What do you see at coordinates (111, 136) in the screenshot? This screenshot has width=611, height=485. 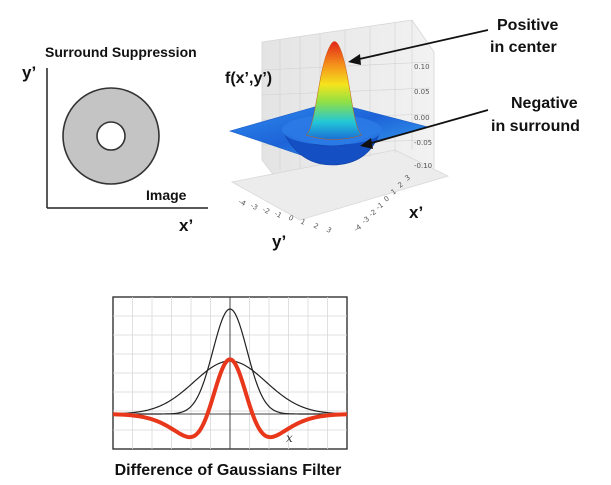 I see `center-hole` at bounding box center [111, 136].